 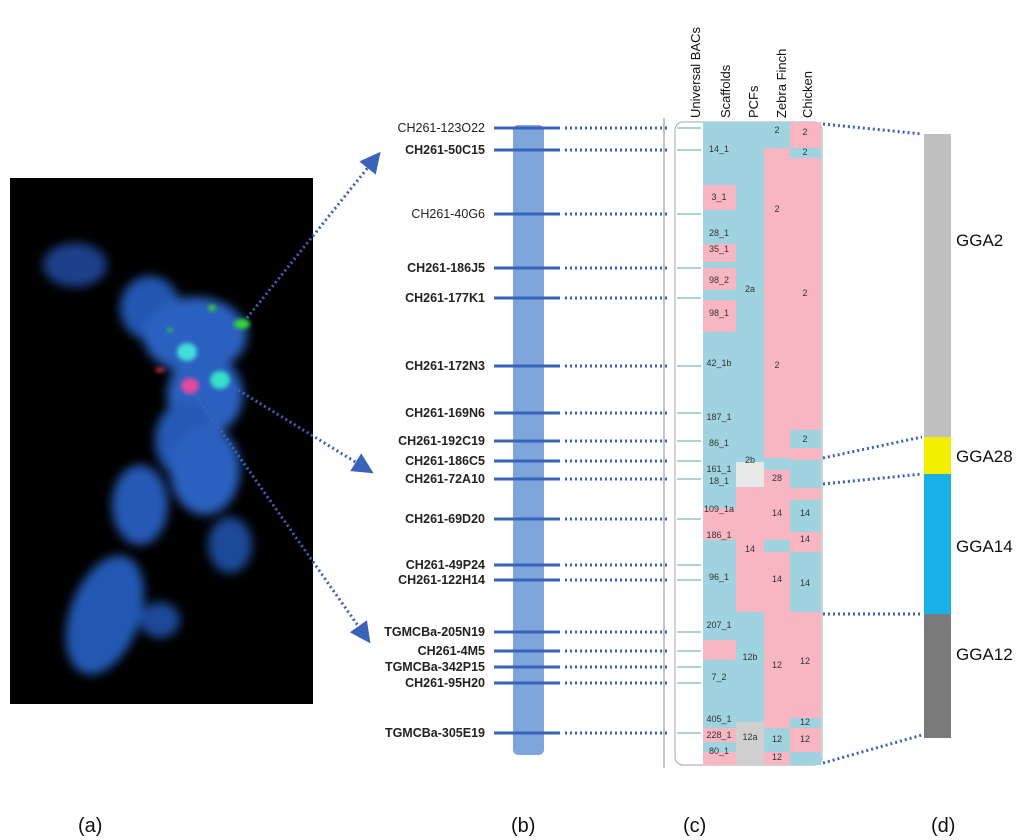 I want to click on gga-label: GGA2, so click(x=979, y=240).